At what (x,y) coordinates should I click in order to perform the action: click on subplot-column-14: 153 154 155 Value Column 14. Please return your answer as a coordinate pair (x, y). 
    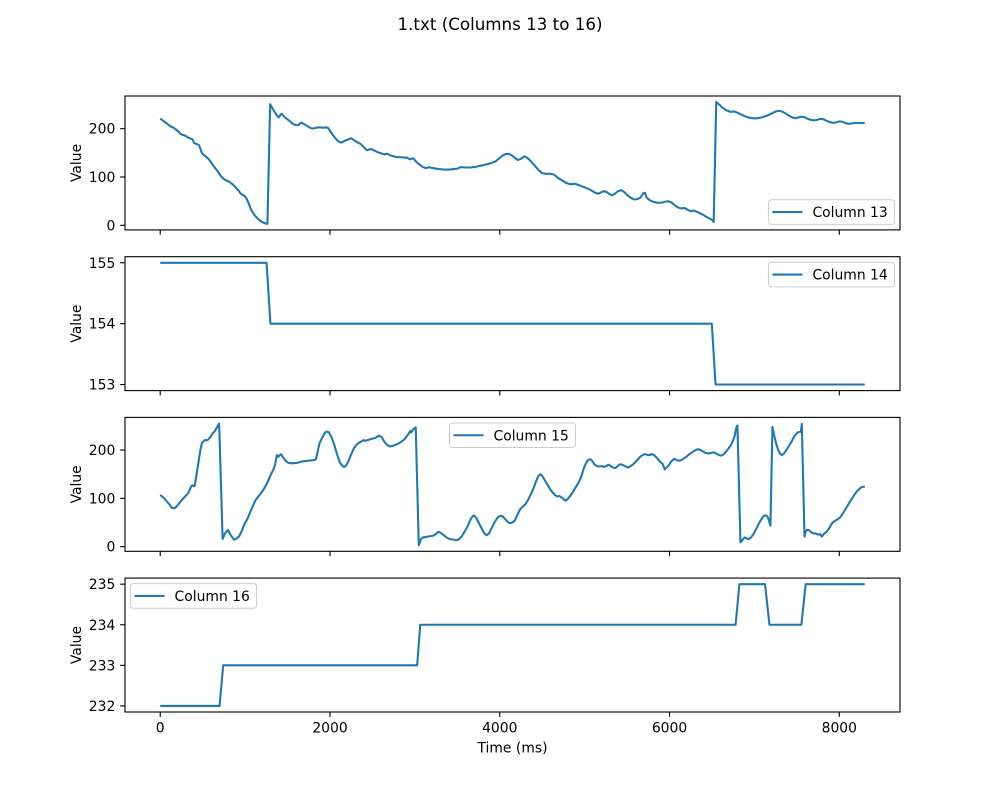
    Looking at the image, I should click on (485, 326).